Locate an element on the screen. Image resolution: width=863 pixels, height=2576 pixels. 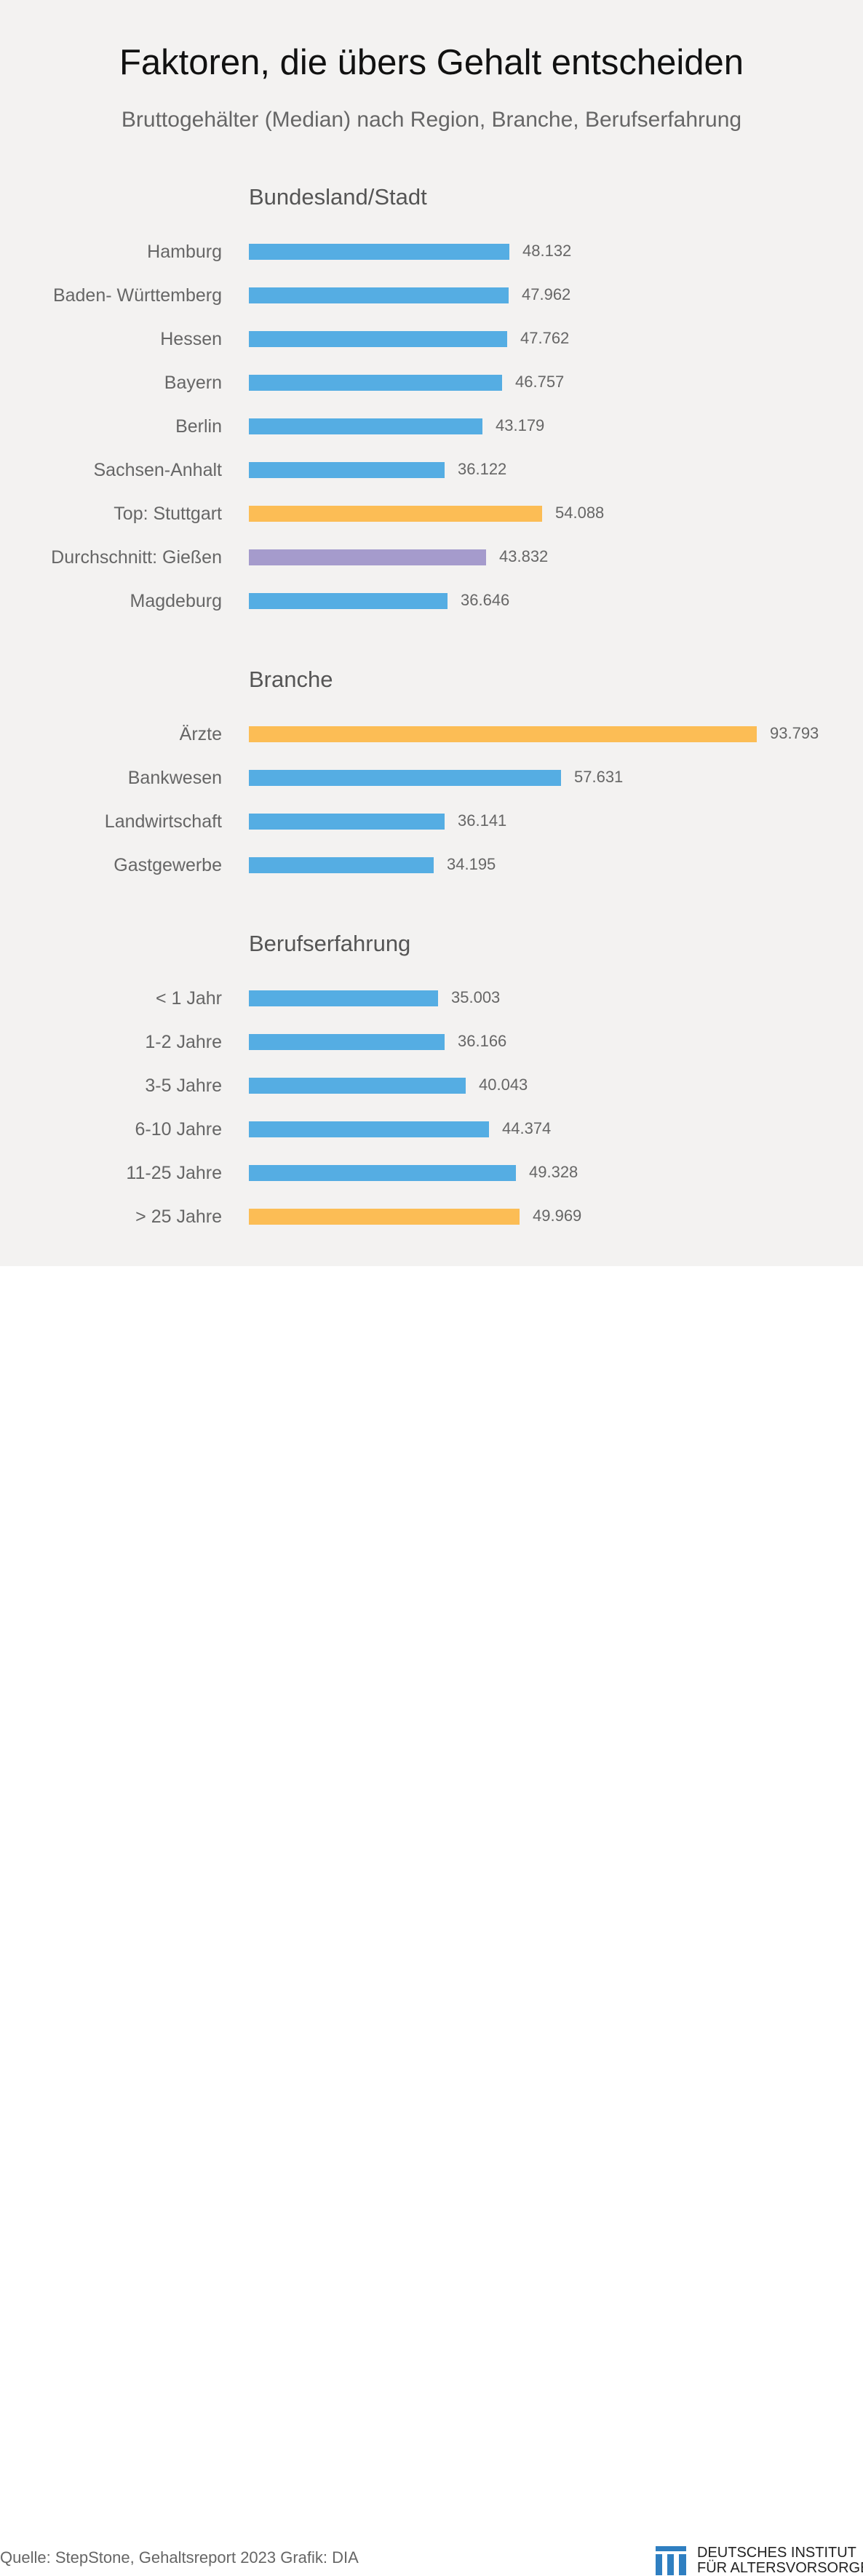
bar-label: > 25 Jahre is located at coordinates (178, 1216).